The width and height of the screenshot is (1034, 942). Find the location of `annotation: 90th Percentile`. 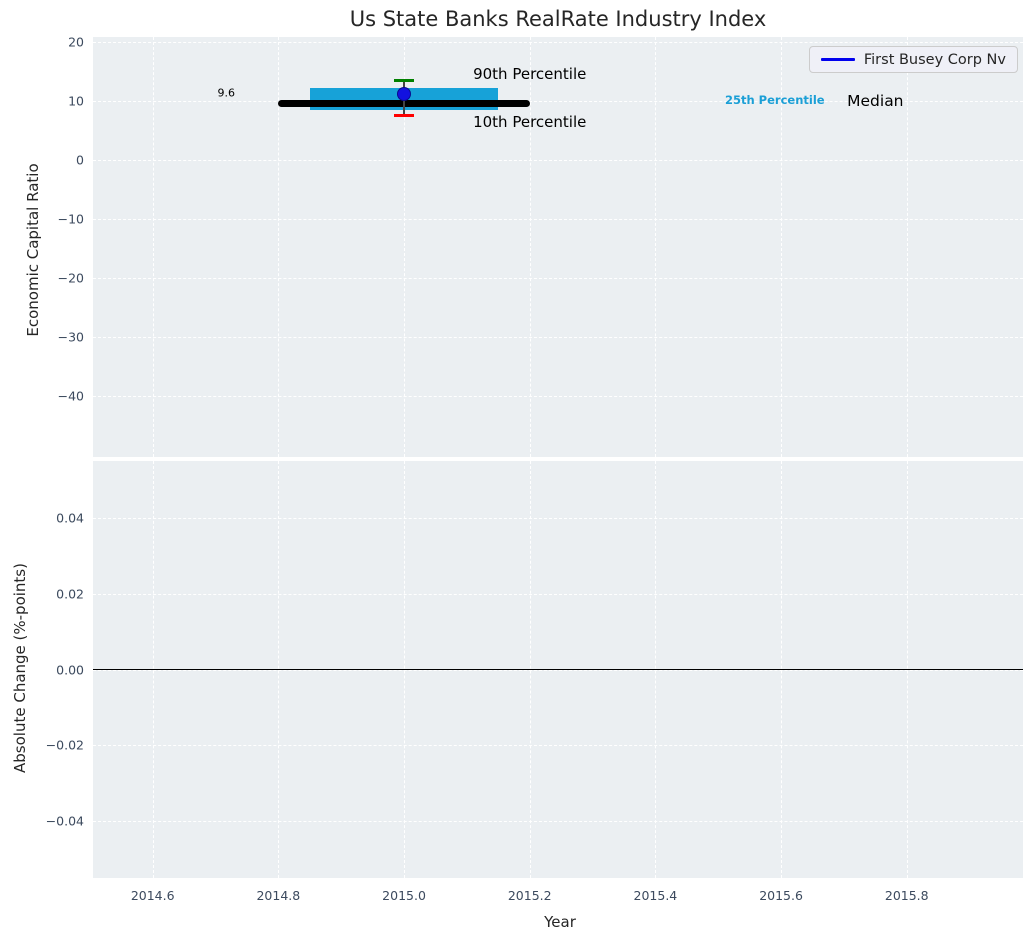

annotation: 90th Percentile is located at coordinates (530, 74).